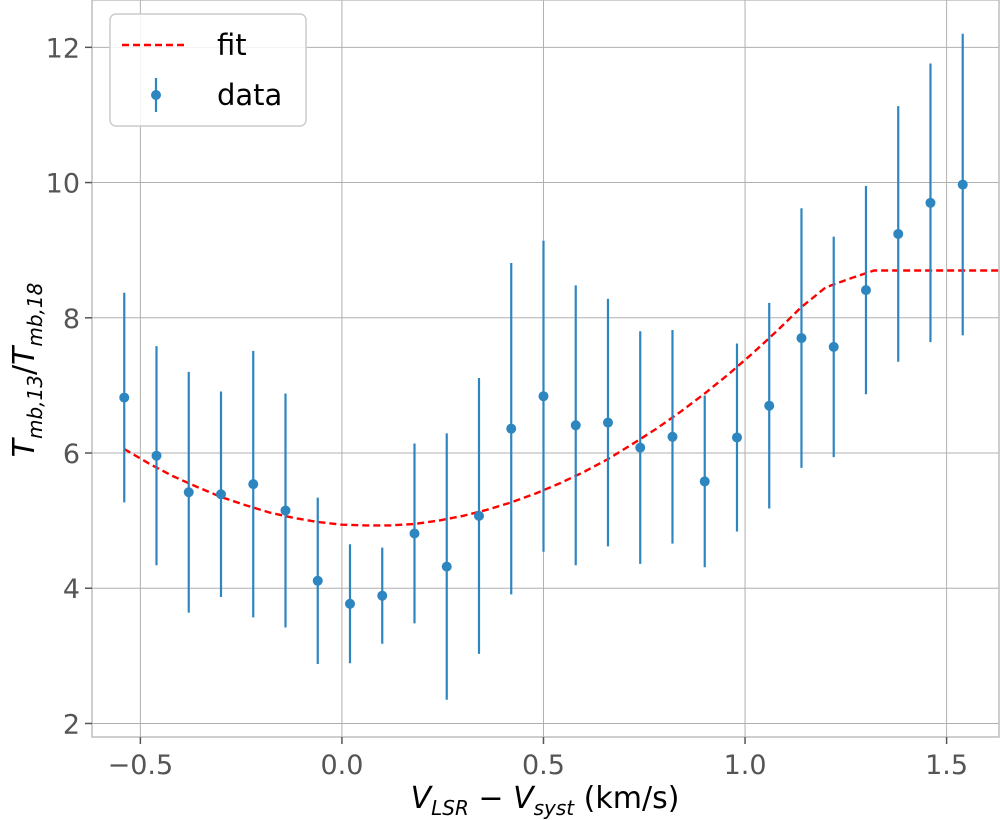  What do you see at coordinates (946, 765) in the screenshot?
I see `x-tick-label: 1.5` at bounding box center [946, 765].